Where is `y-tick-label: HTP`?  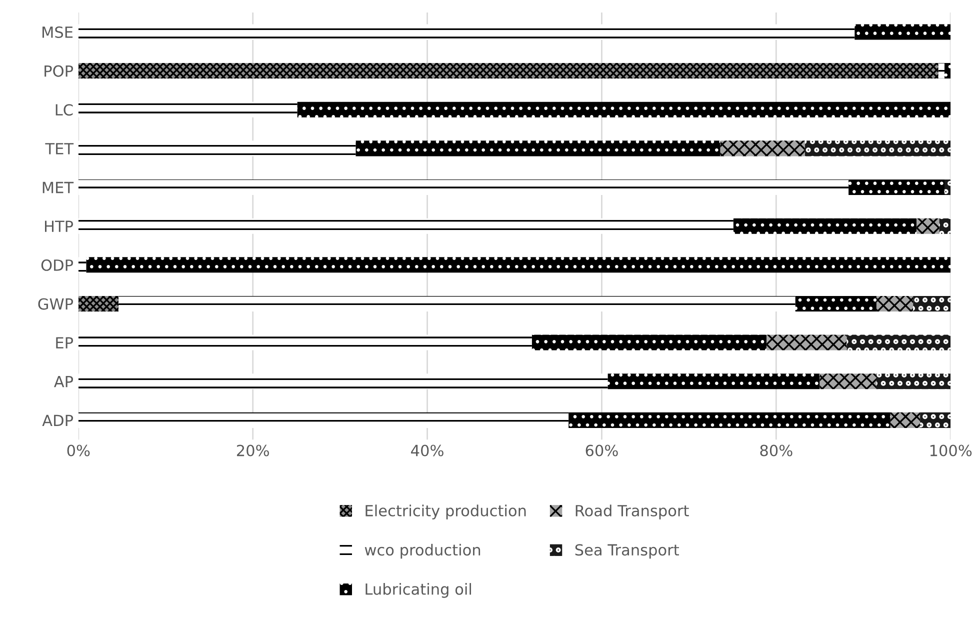 y-tick-label: HTP is located at coordinates (59, 226).